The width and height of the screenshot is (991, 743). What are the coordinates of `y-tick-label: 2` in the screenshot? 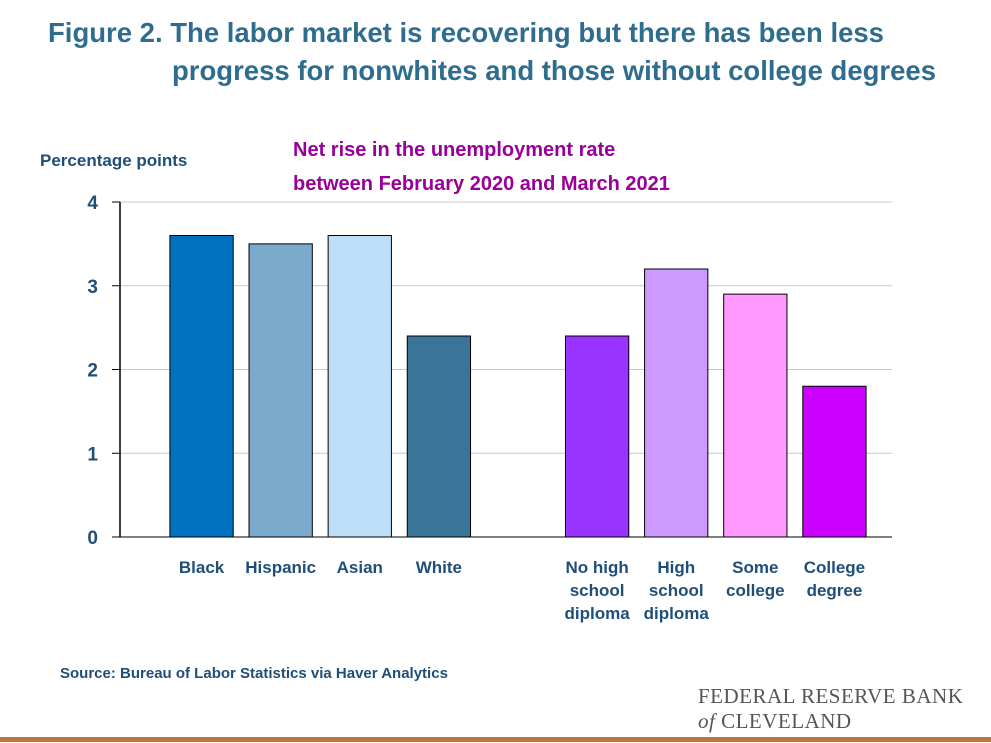 It's located at (92, 371).